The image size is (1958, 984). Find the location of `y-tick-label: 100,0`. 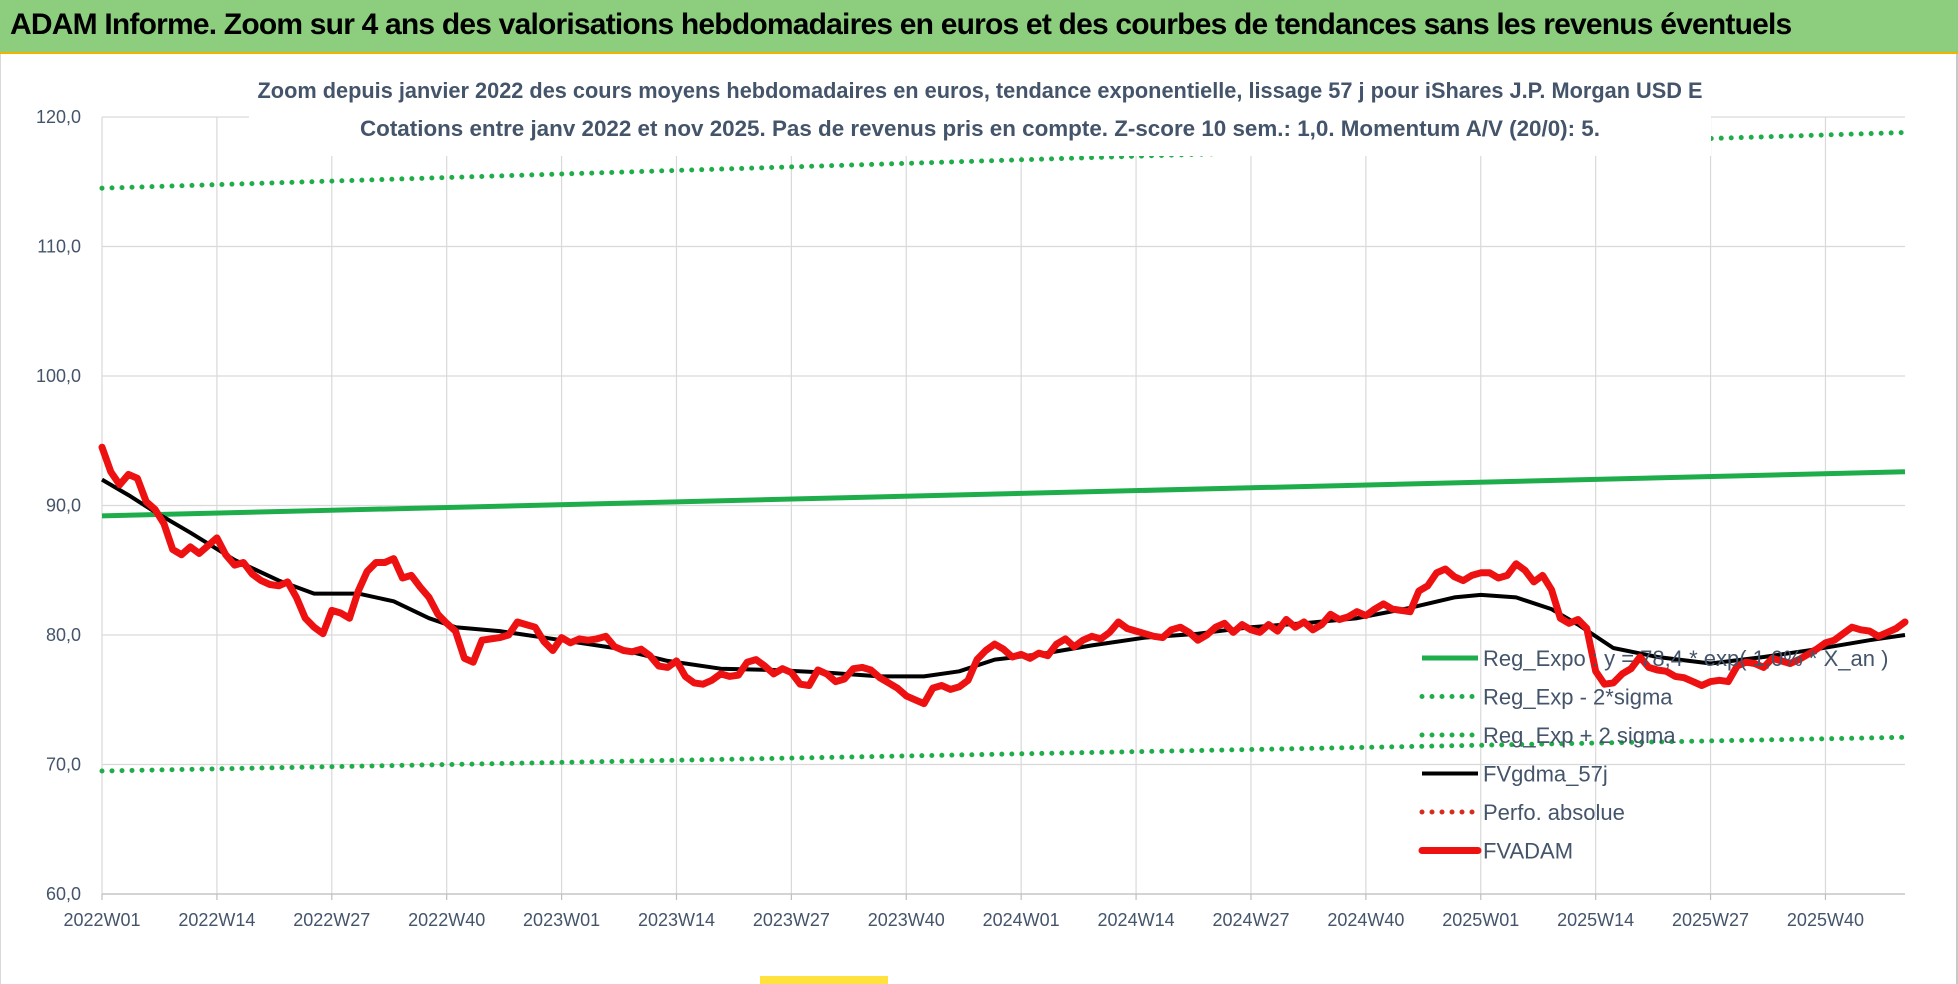

y-tick-label: 100,0 is located at coordinates (58, 376).